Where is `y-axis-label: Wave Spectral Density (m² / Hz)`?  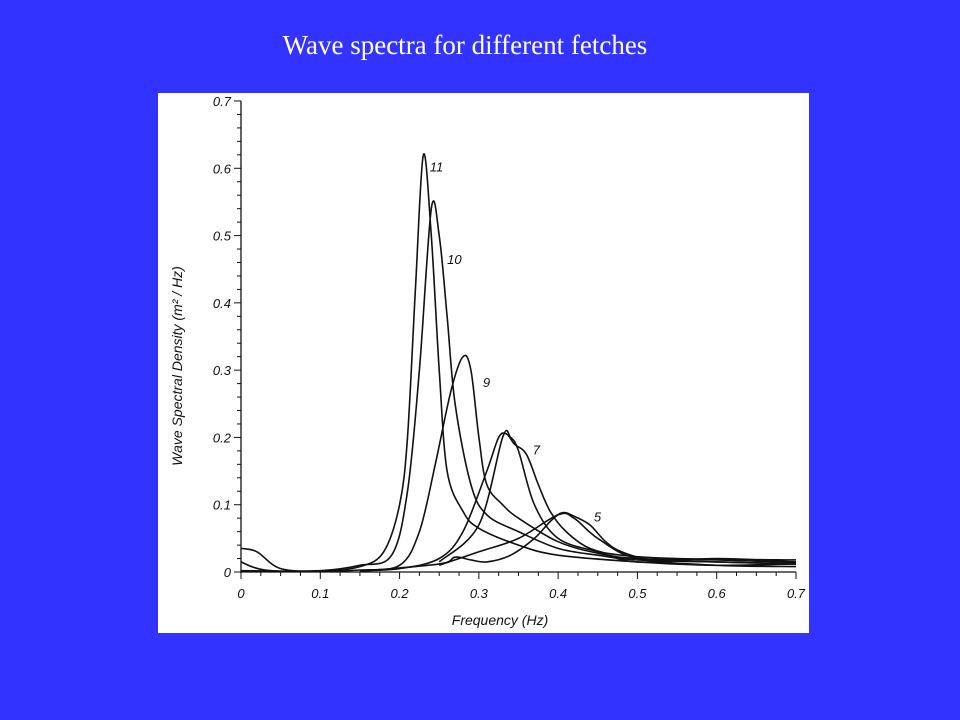 y-axis-label: Wave Spectral Density (m² / Hz) is located at coordinates (177, 366).